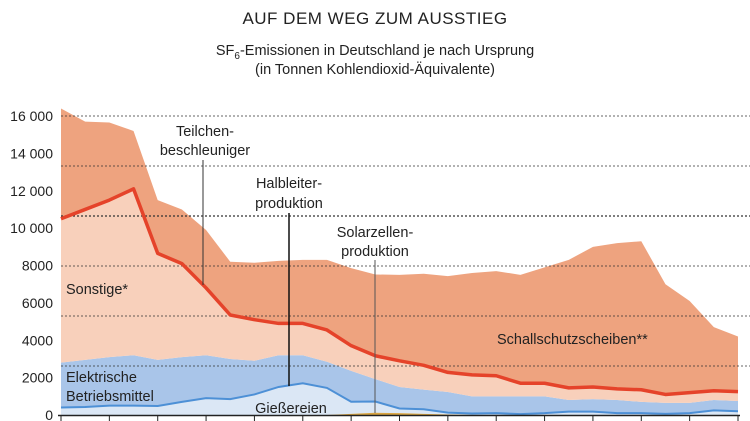 This screenshot has height=421, width=750. What do you see at coordinates (375, 233) in the screenshot?
I see `label-solar-1: Solarzellen-` at bounding box center [375, 233].